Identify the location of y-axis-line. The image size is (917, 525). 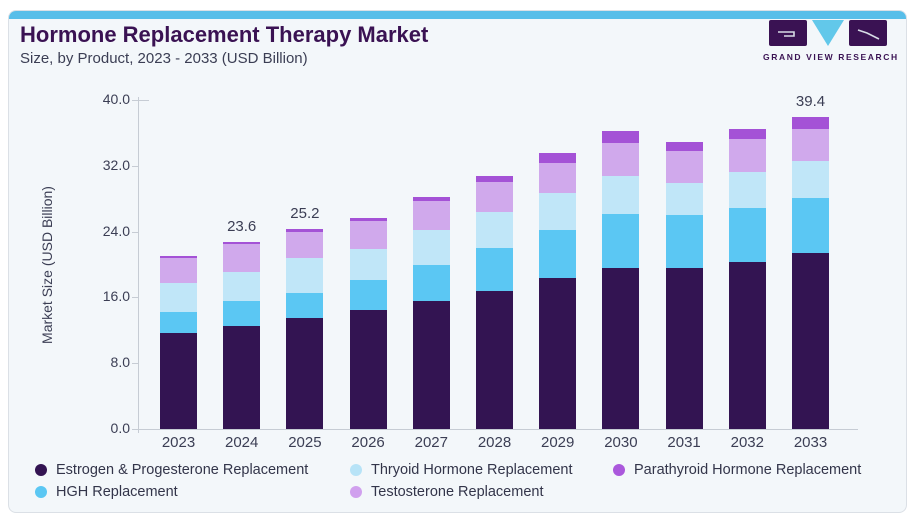
(138, 265).